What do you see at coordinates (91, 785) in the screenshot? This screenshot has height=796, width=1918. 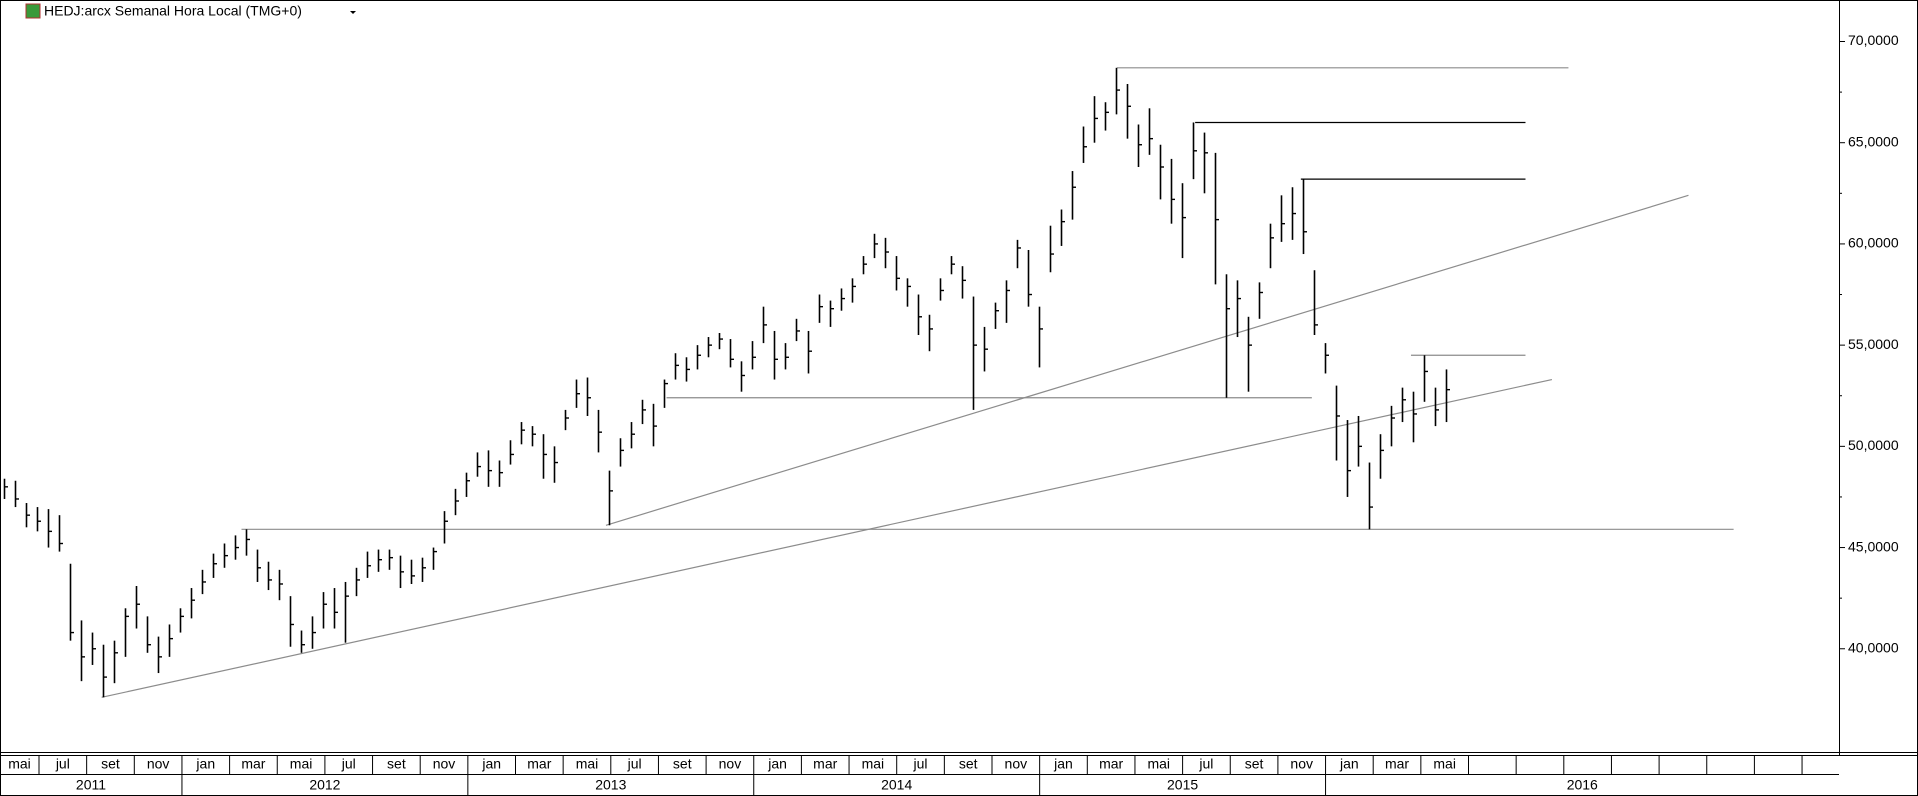 I see `year-label: 2011` at bounding box center [91, 785].